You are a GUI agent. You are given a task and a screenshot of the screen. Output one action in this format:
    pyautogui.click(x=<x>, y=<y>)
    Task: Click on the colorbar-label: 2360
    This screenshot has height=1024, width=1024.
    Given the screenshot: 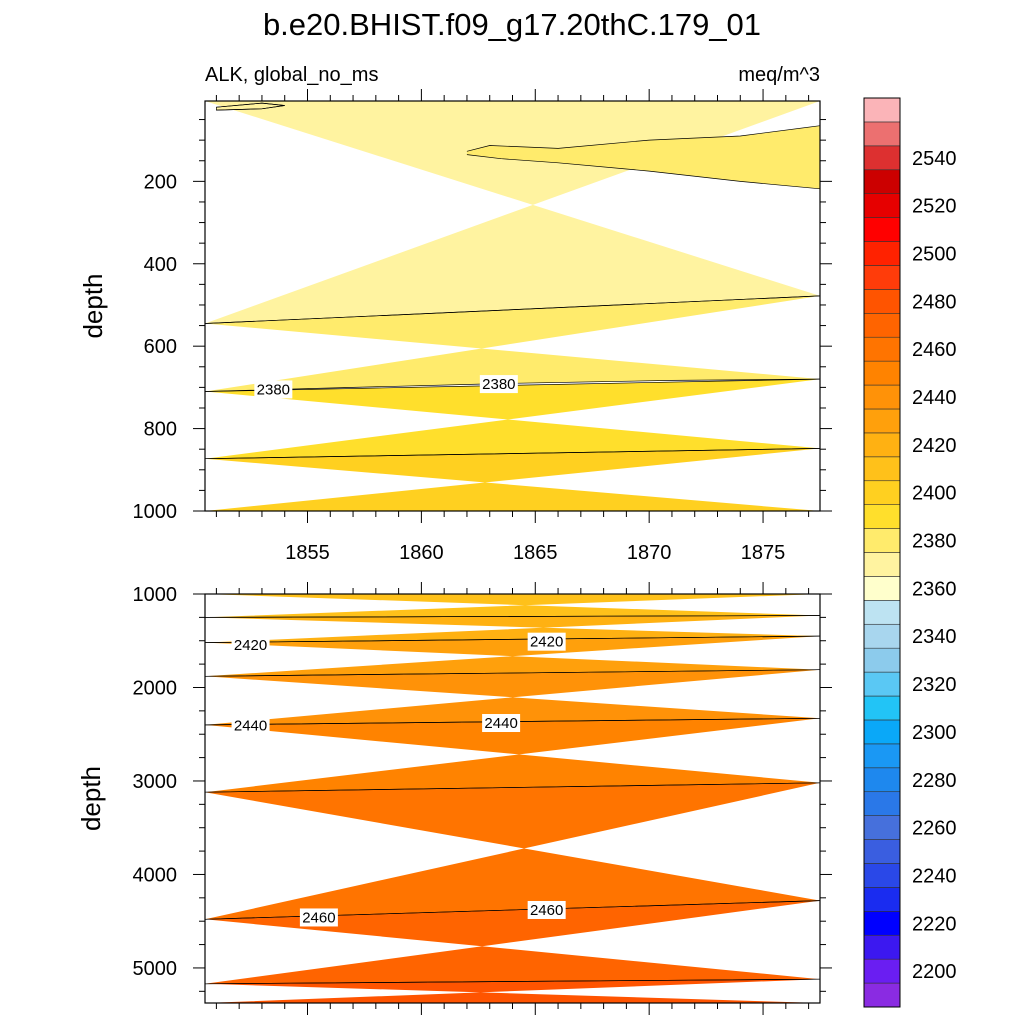 What is the action you would take?
    pyautogui.click(x=934, y=589)
    